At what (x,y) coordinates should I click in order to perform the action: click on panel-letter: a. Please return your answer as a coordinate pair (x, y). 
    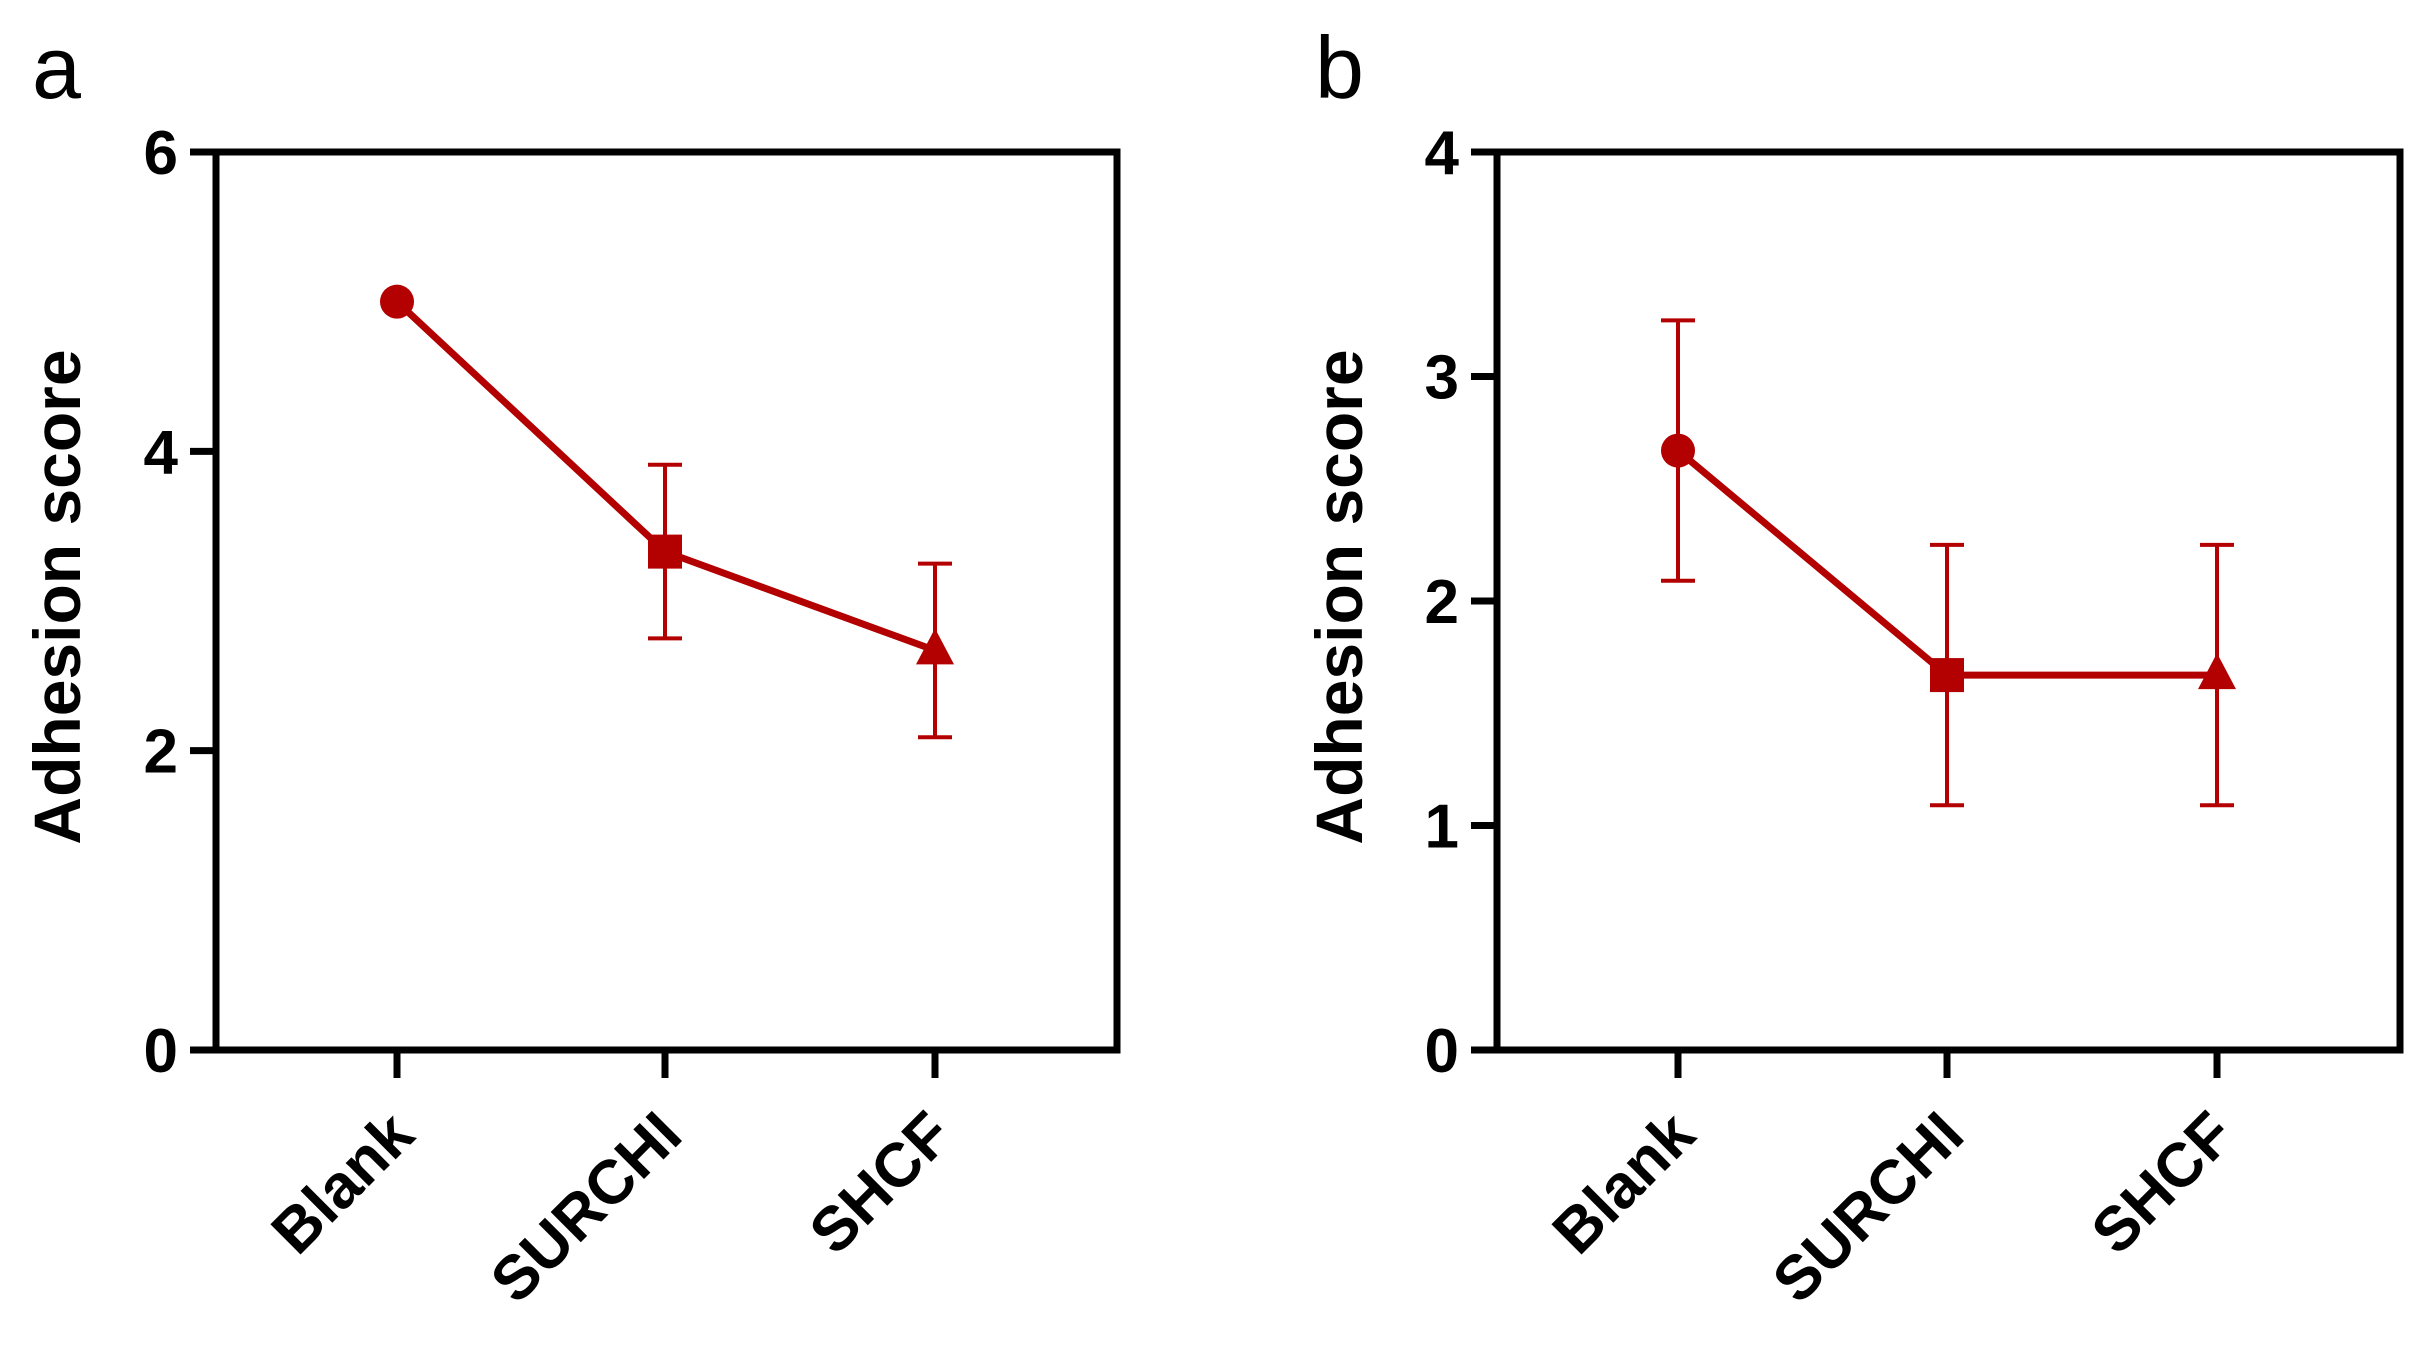
    Looking at the image, I should click on (56, 67).